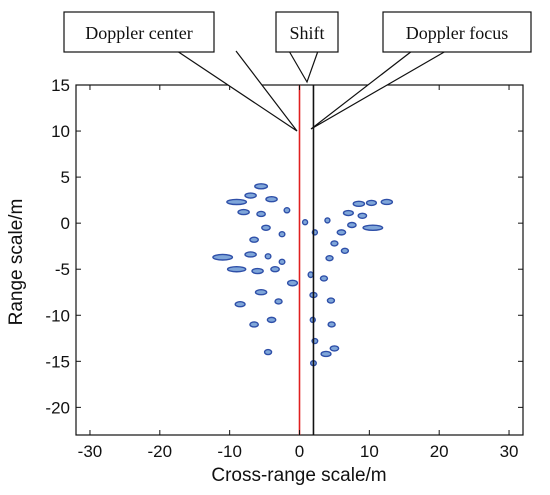  Describe the element at coordinates (439, 451) in the screenshot. I see `x-tick-label: 20` at that location.